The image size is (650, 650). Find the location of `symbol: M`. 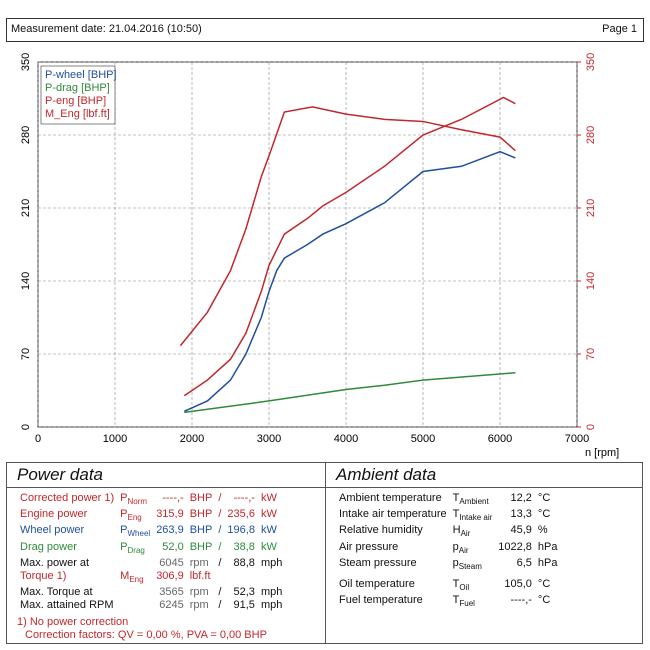

symbol: M is located at coordinates (125, 575).